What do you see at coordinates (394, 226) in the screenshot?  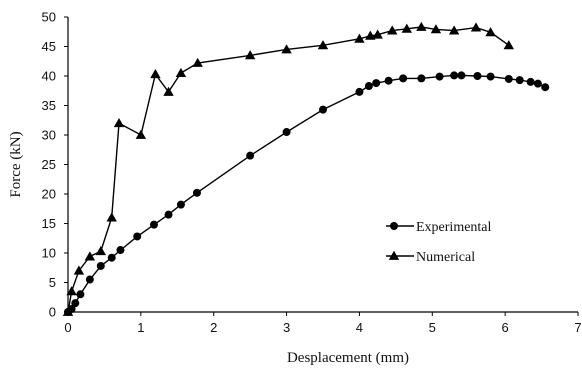 I see `legend-marker-experimental` at bounding box center [394, 226].